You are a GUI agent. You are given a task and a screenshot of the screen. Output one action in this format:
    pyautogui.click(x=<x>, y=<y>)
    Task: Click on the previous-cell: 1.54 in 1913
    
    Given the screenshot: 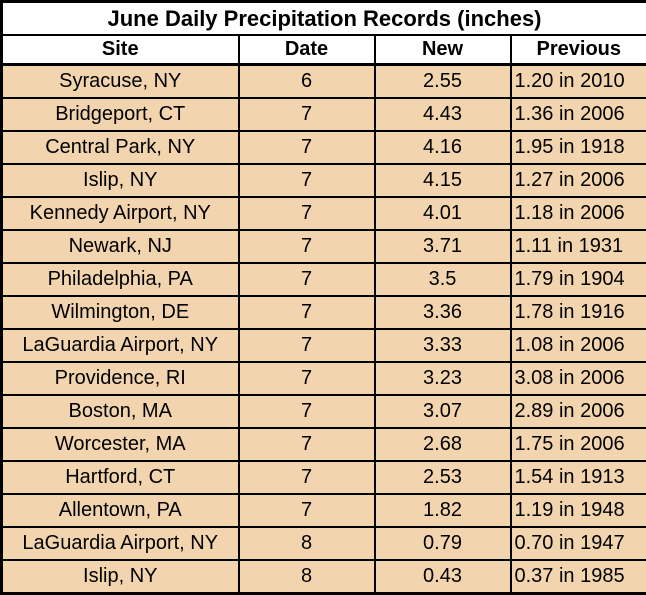 What is the action you would take?
    pyautogui.click(x=578, y=477)
    